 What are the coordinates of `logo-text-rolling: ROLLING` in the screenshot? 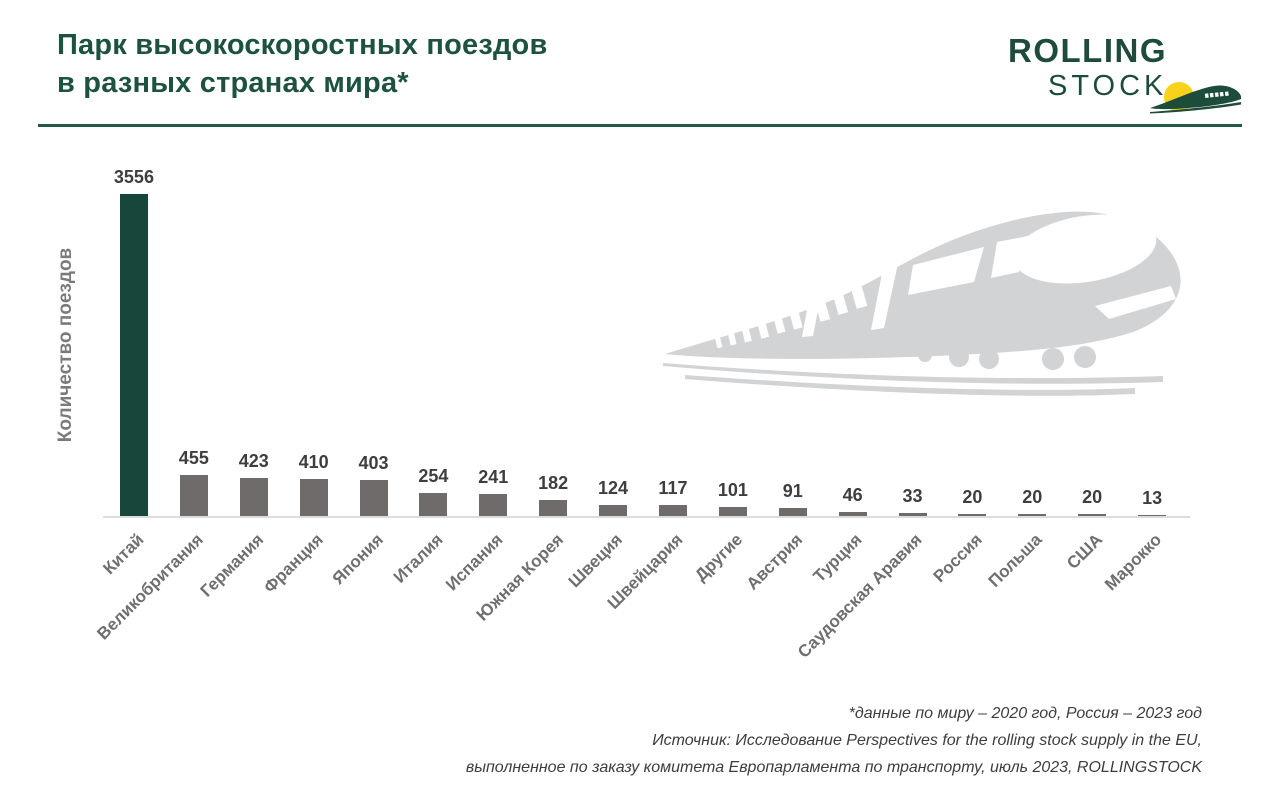 It's located at (1087, 50).